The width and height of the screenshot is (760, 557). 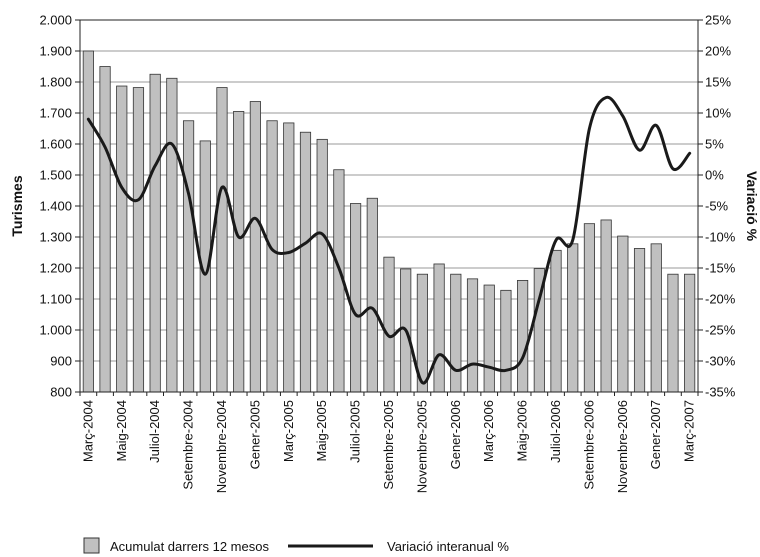 What do you see at coordinates (714, 175) in the screenshot?
I see `y2-tick-label: 0%` at bounding box center [714, 175].